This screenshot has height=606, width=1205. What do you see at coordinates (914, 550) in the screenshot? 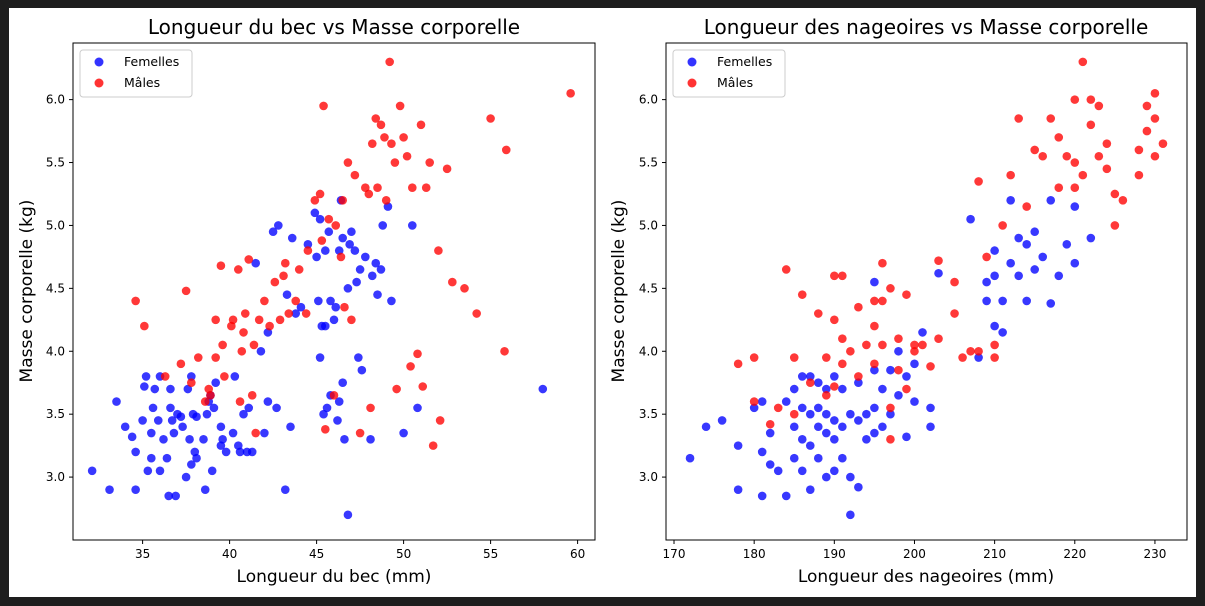
I see `x-axis: 170 180 190 200 210 220 230` at bounding box center [914, 550].